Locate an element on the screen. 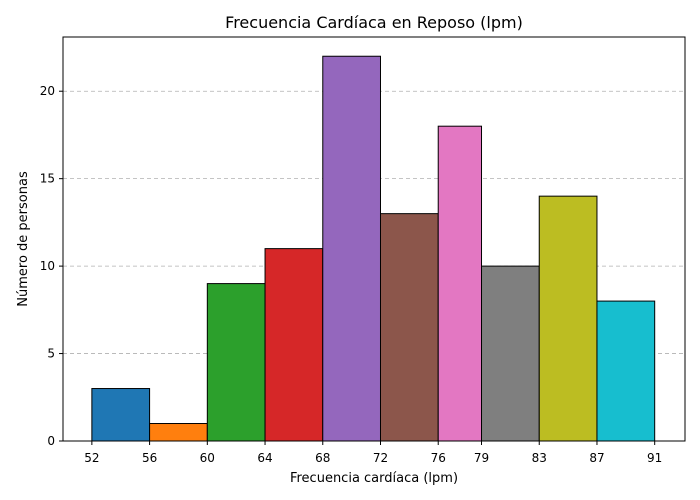 The image size is (700, 500). x-tick-label: 87 is located at coordinates (596, 458).